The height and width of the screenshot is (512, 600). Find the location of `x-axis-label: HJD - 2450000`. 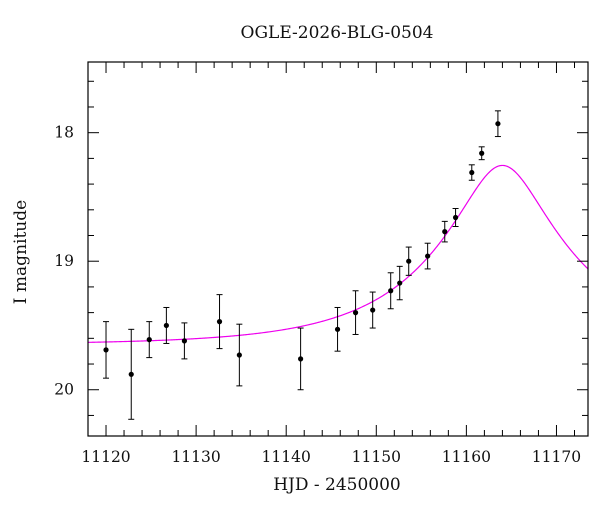

x-axis-label: HJD - 2450000 is located at coordinates (337, 485).